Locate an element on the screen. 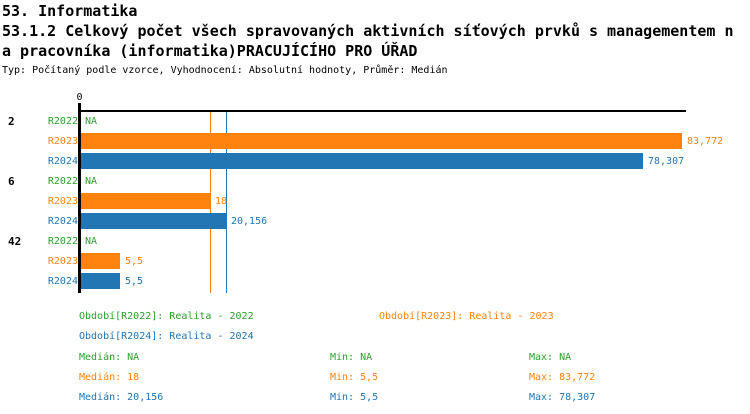 This screenshot has height=414, width=750. series-label-R2024-g2: R2024 is located at coordinates (62, 161).